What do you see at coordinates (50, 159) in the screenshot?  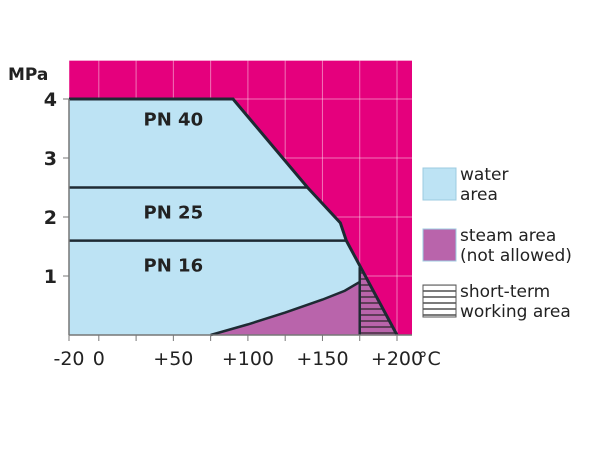 I see `y-tick-label: 3` at bounding box center [50, 159].